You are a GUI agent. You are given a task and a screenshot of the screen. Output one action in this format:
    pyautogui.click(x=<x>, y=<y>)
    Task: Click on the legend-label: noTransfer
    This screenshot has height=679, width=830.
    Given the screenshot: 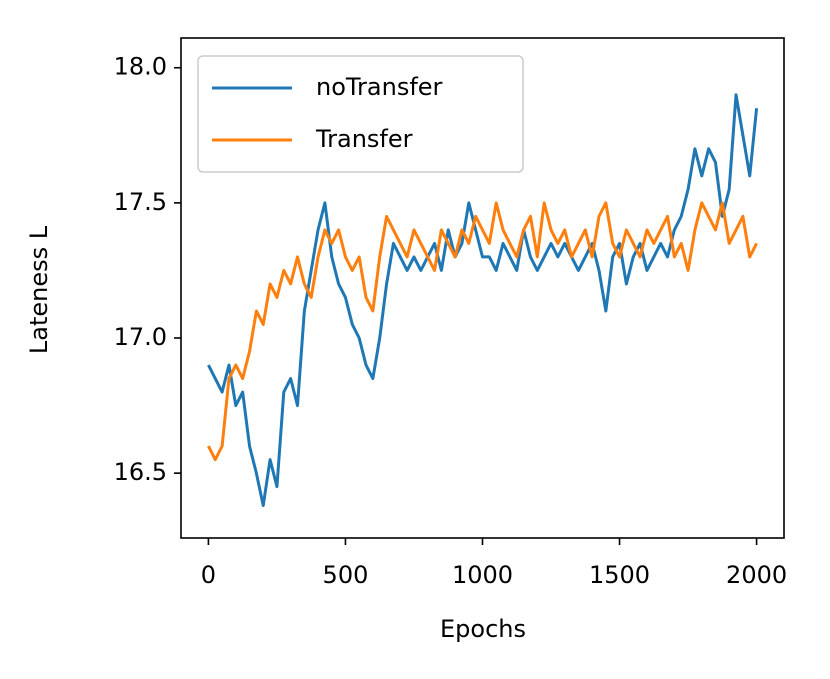 What is the action you would take?
    pyautogui.click(x=379, y=87)
    